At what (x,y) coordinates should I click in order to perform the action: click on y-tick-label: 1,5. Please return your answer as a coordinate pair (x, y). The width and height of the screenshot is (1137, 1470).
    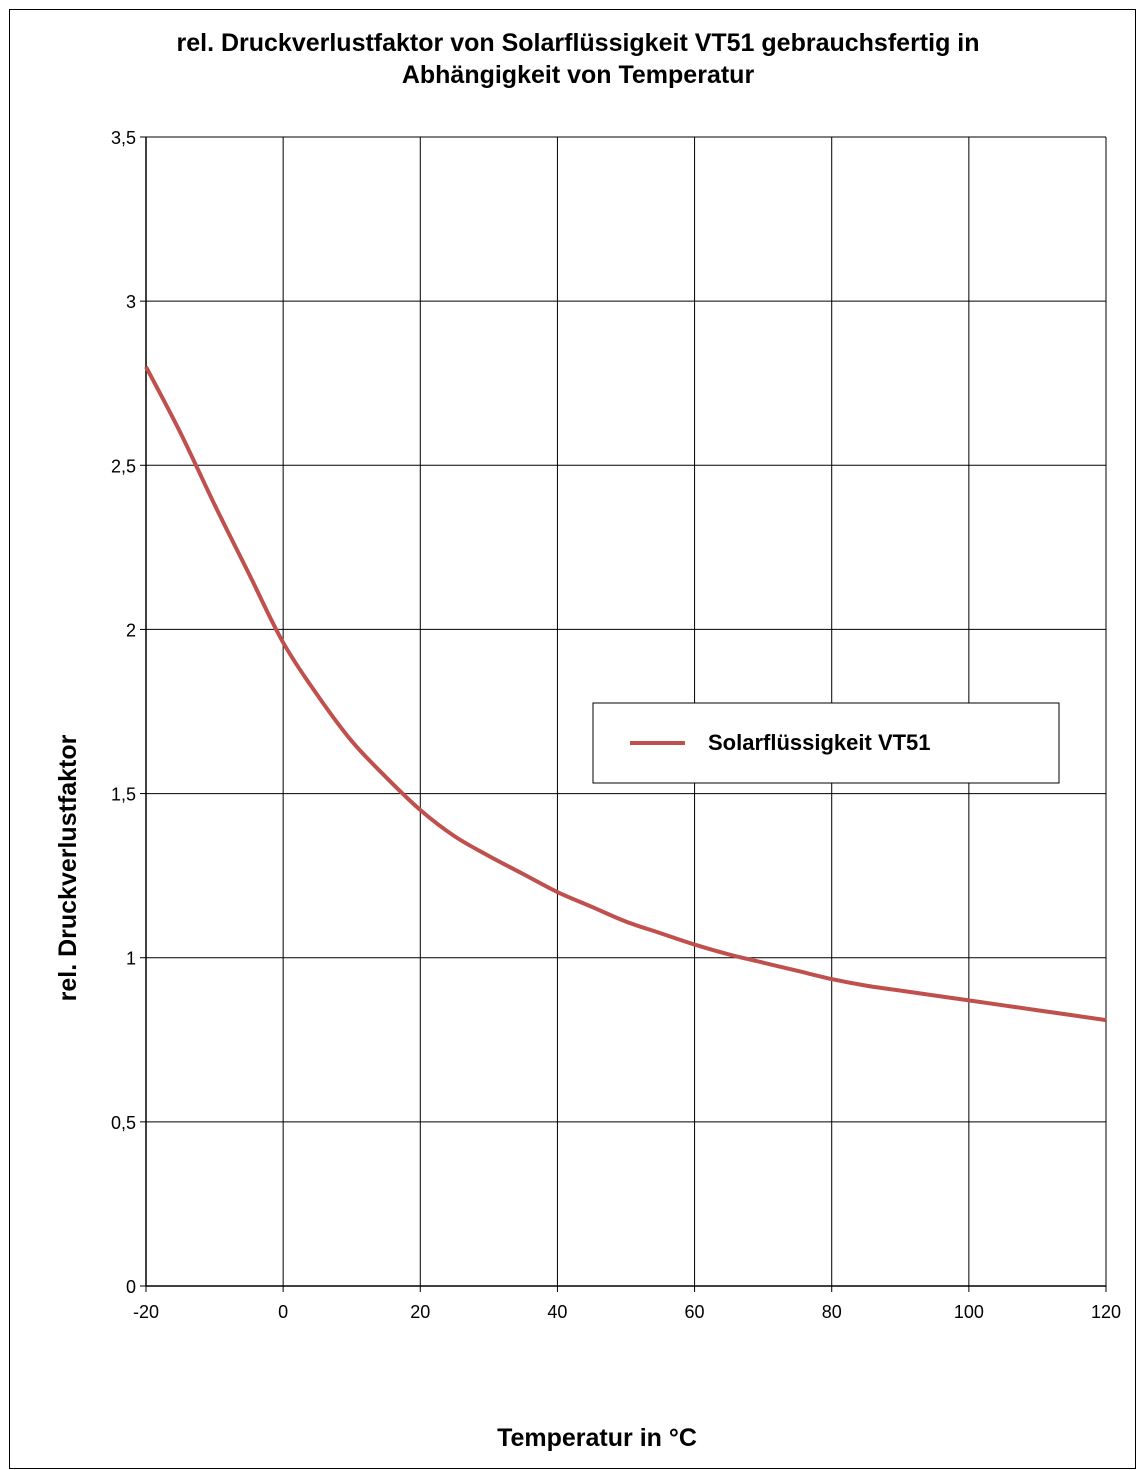
    Looking at the image, I should click on (123, 795).